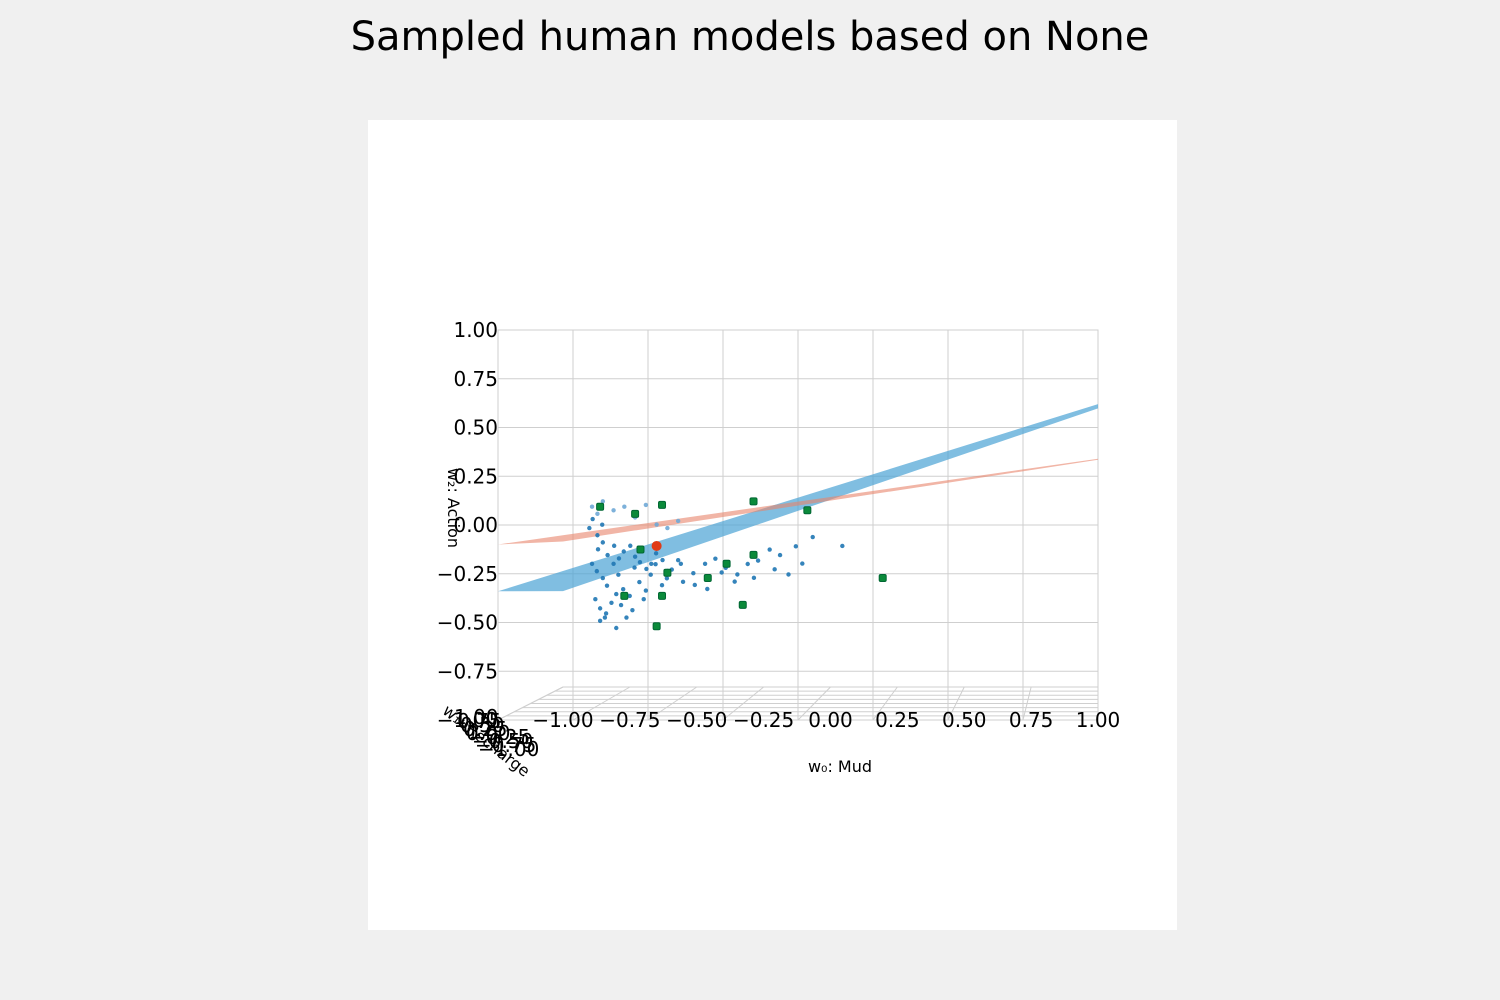 This screenshot has height=1000, width=1500. I want to click on z-tick-label: 1.00, so click(475, 330).